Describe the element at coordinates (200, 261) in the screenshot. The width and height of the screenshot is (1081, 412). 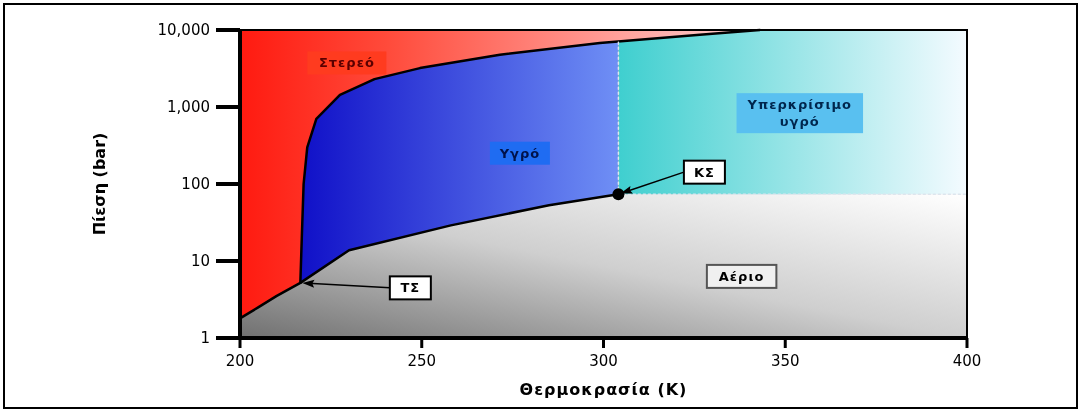
I see `y-tick-label: 10` at that location.